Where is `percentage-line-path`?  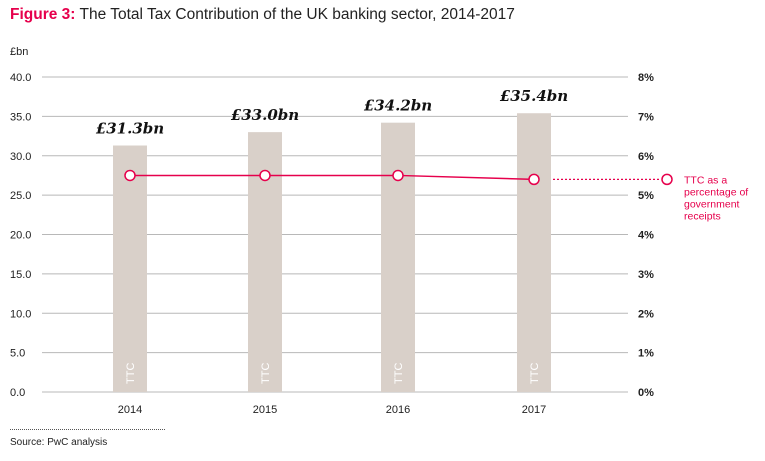
percentage-line-path is located at coordinates (332, 177).